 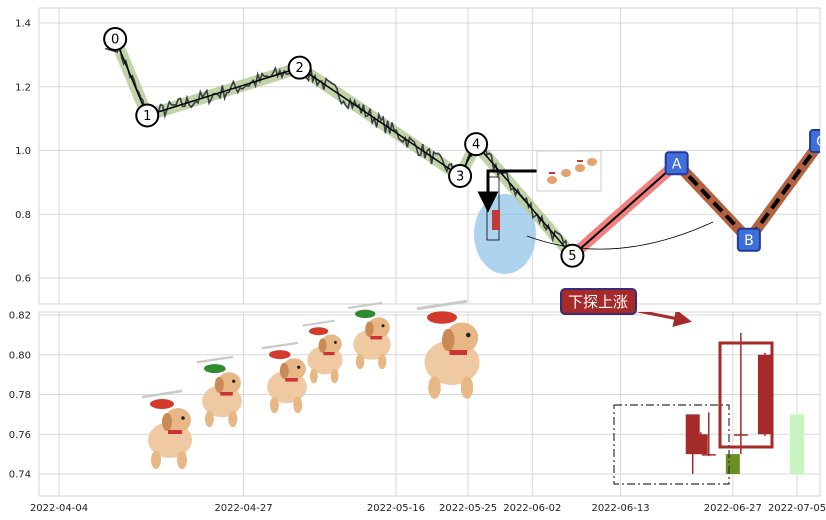 I want to click on projection-point-label: B, so click(x=749, y=241).